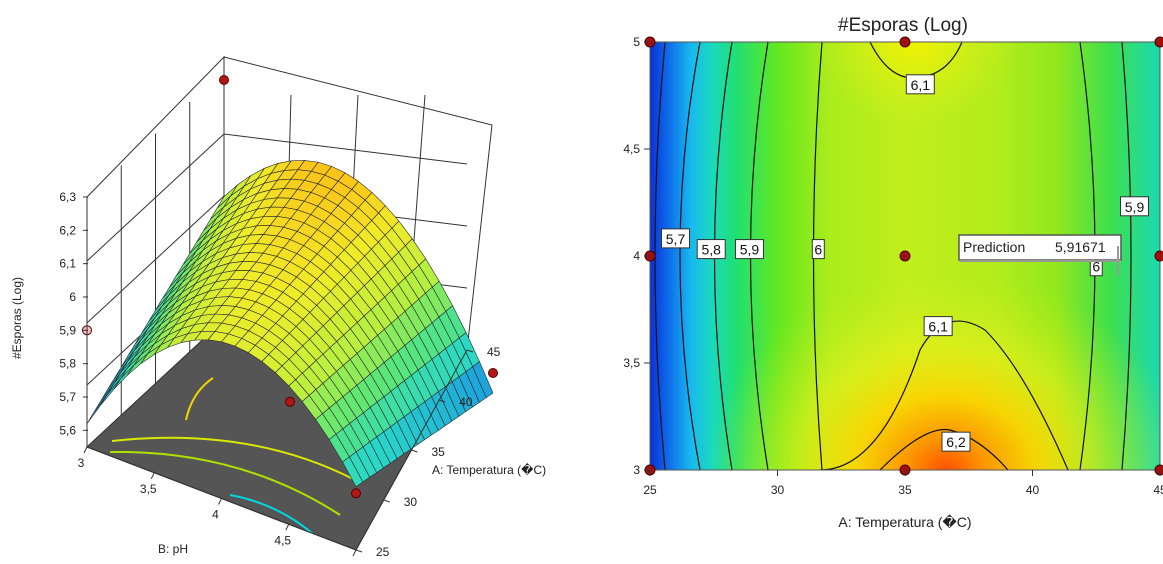  What do you see at coordinates (904, 522) in the screenshot?
I see `contour-x-axis-label: A: Temperatura (�C)` at bounding box center [904, 522].